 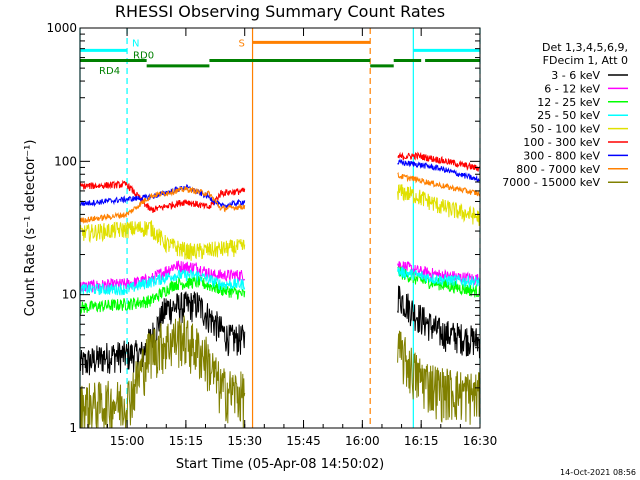 I want to click on series-line-300-800-kev-b, so click(x=438, y=171).